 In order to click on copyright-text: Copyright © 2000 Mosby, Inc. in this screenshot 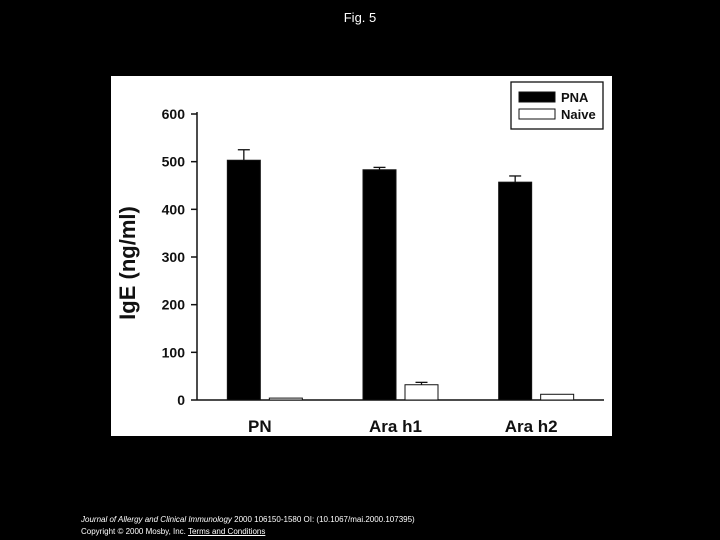, I will do `click(133, 531)`.